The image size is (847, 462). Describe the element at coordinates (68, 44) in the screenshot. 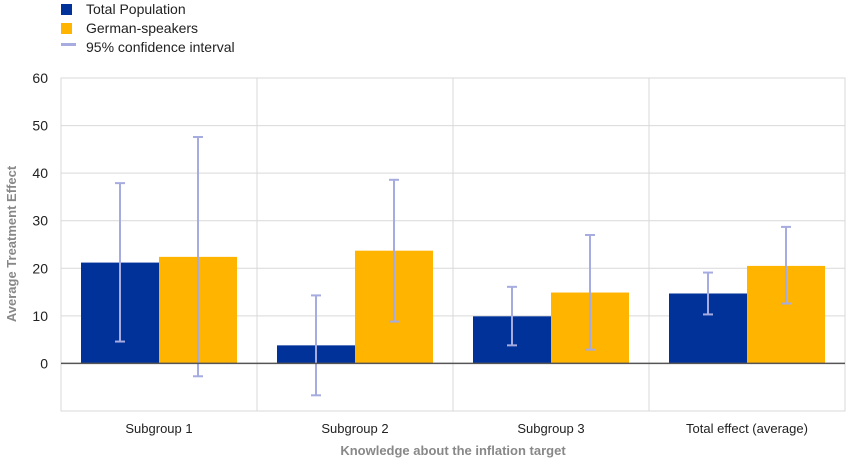

I see `legend-swatch-confidence-interval` at that location.